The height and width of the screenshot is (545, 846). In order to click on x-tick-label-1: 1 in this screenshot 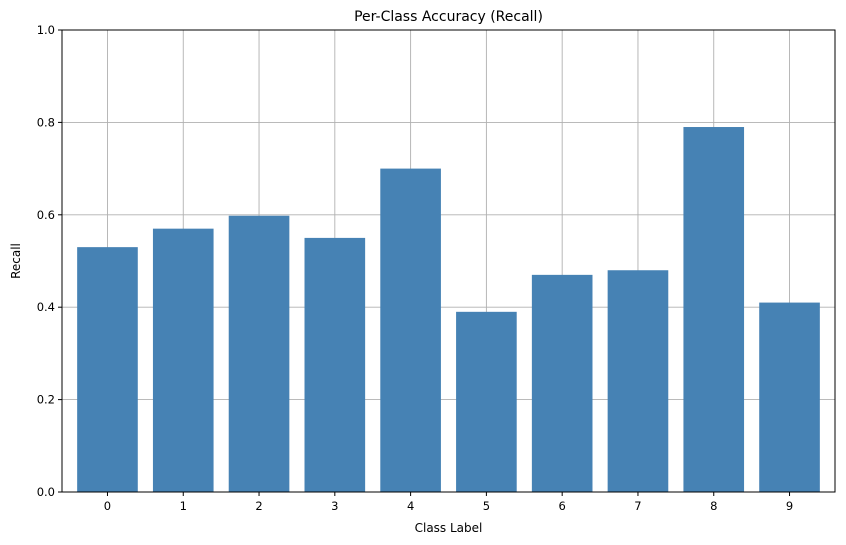, I will do `click(183, 506)`.